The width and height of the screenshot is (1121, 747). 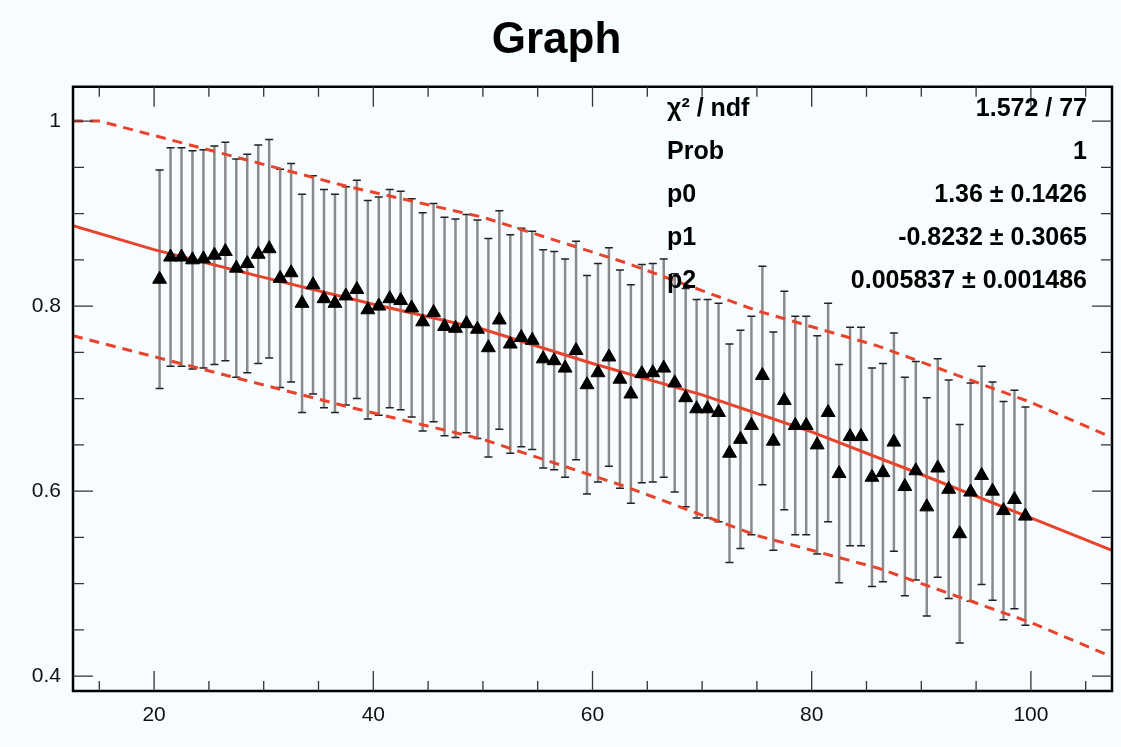 What do you see at coordinates (968, 278) in the screenshot?
I see `annotation: 0.005837 ± 0.001486` at bounding box center [968, 278].